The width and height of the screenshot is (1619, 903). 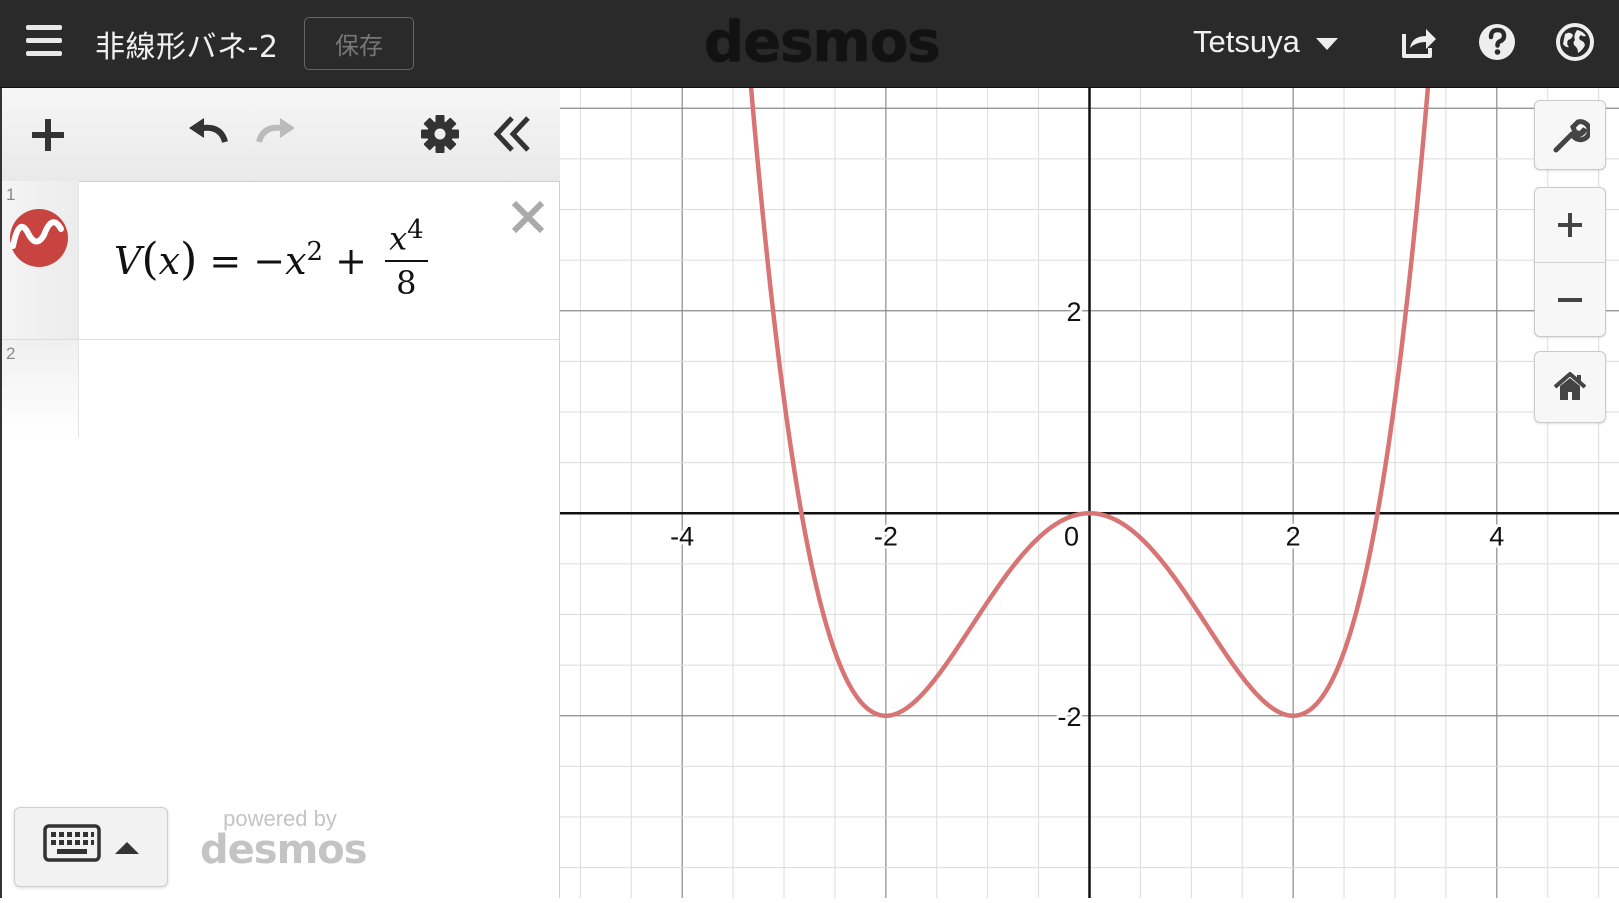 I want to click on x-tick-label: 2, so click(x=1293, y=536).